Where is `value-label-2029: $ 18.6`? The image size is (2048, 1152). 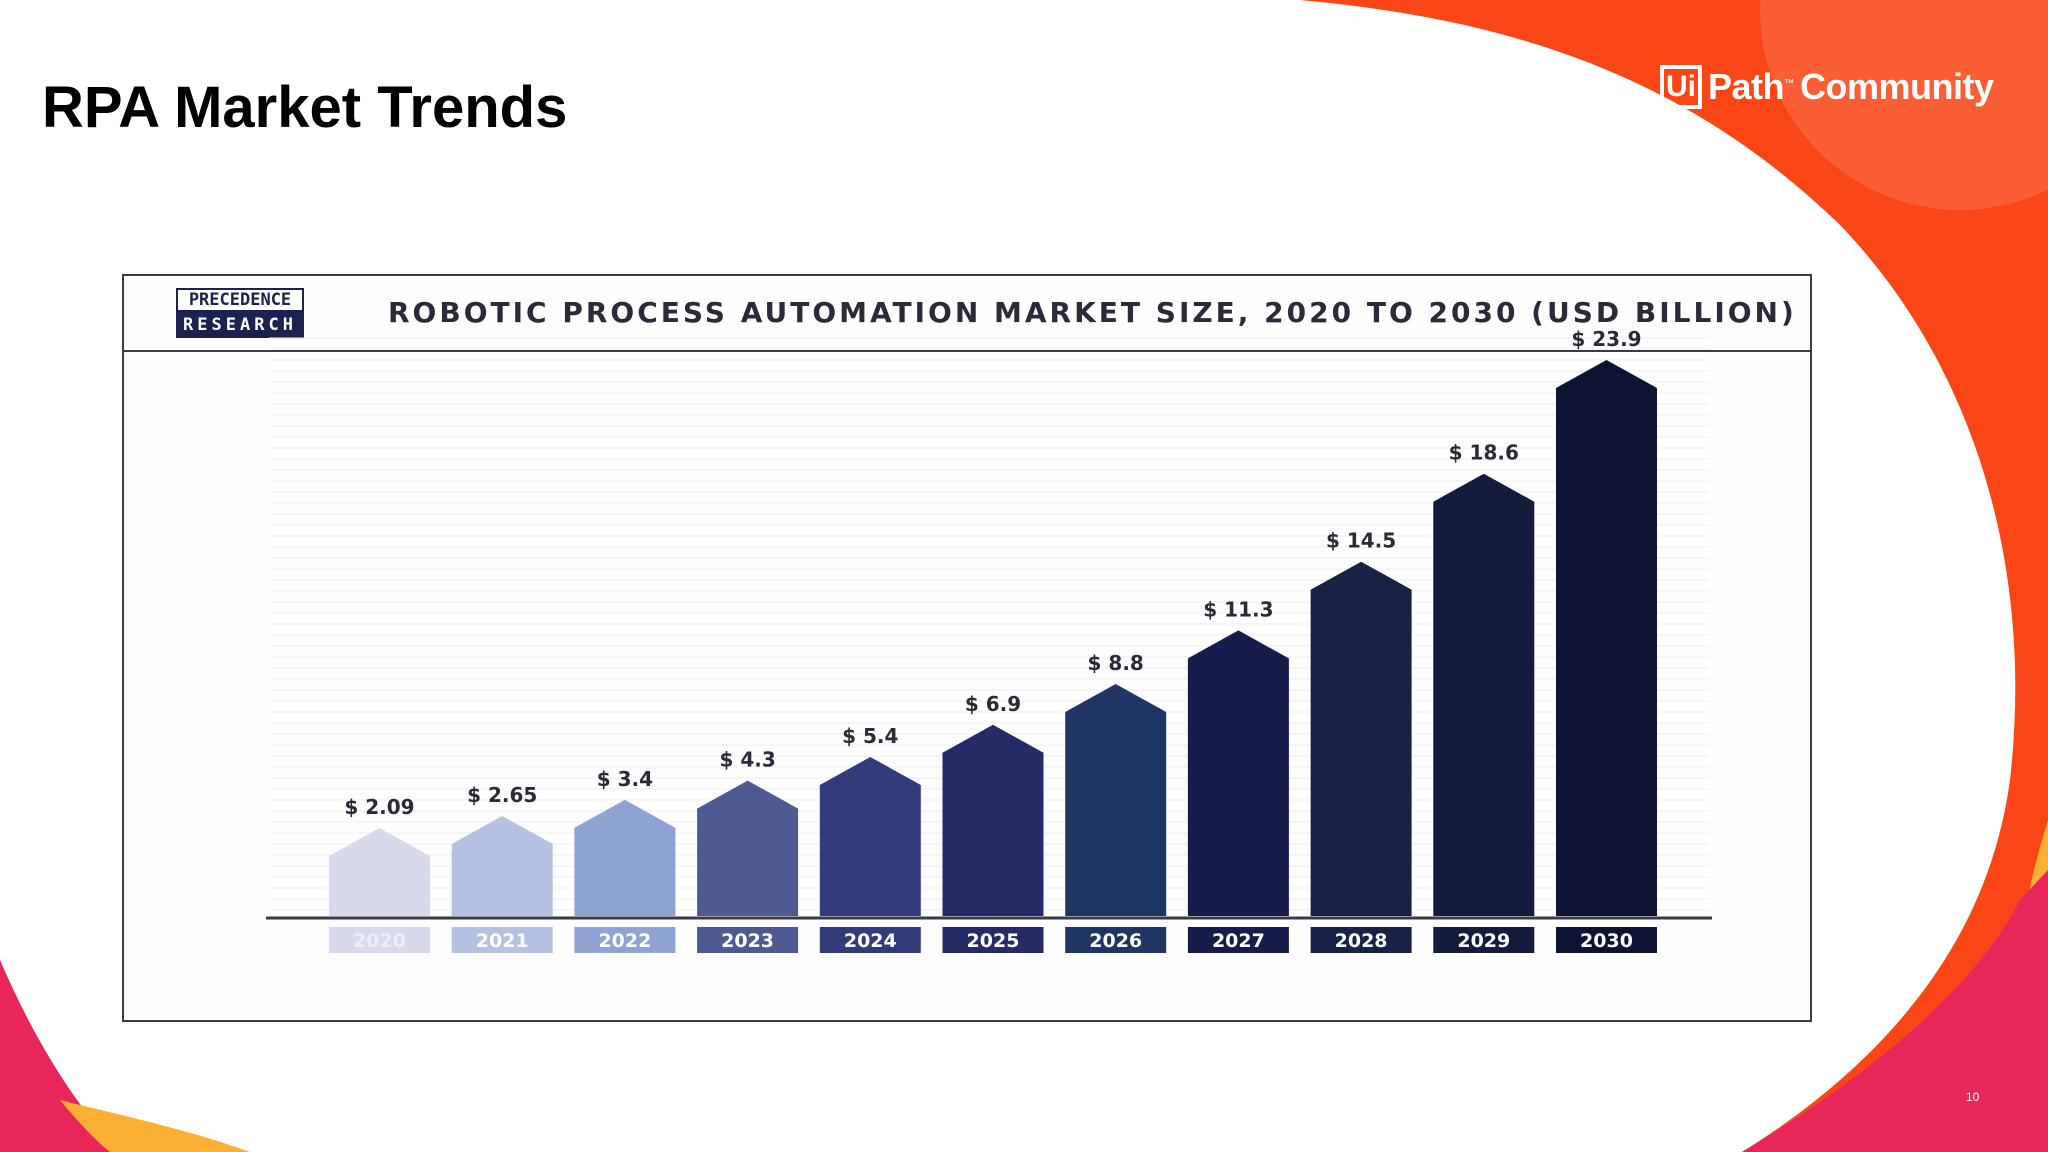 value-label-2029: $ 18.6 is located at coordinates (1484, 453).